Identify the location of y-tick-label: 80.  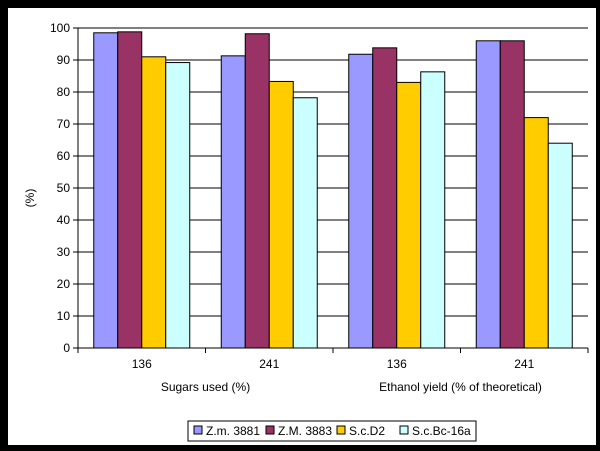
(64, 92).